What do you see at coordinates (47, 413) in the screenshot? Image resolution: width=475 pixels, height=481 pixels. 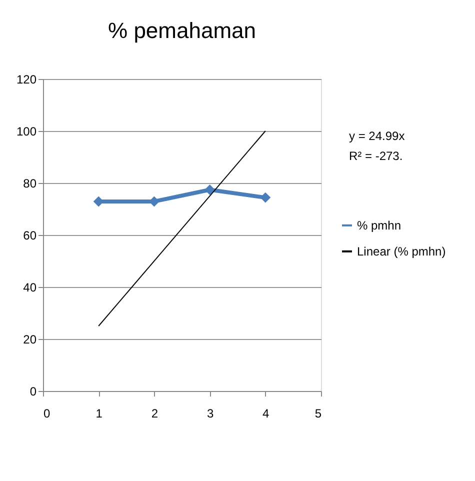 I see `x-tick-label: 0` at bounding box center [47, 413].